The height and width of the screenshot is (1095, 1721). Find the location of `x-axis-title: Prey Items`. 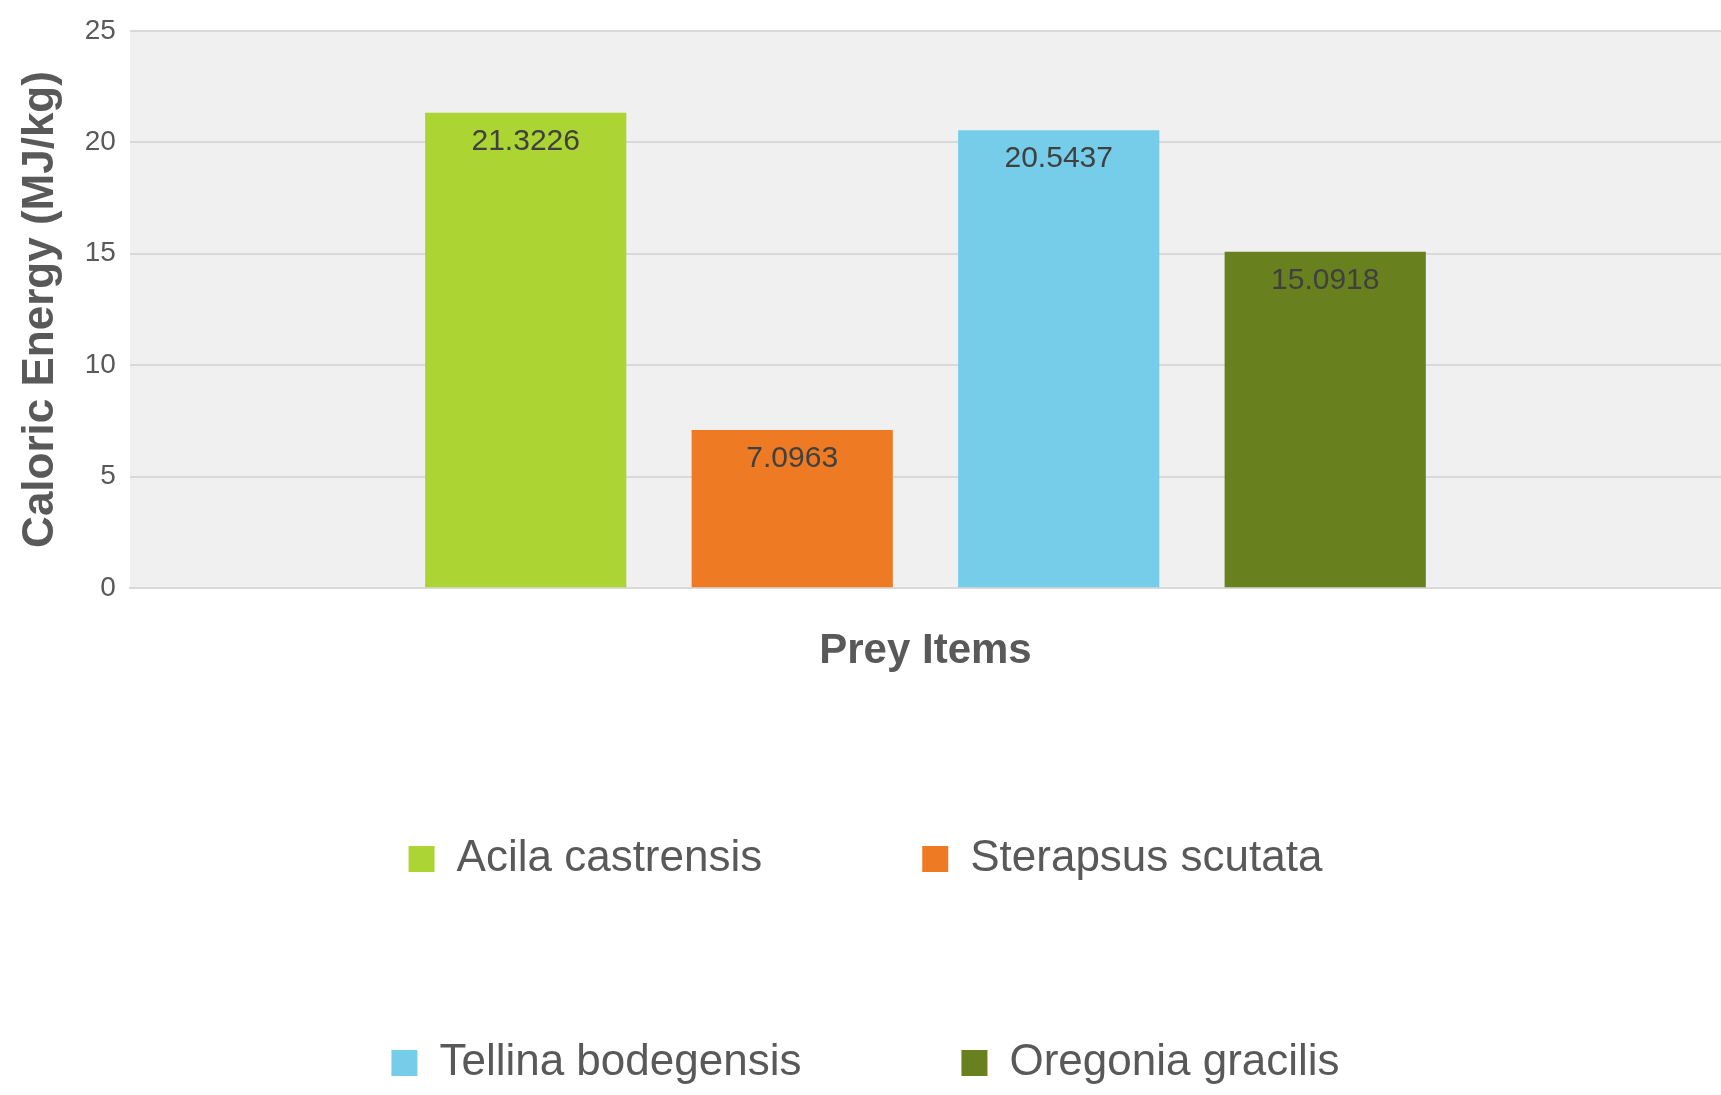

x-axis-title: Prey Items is located at coordinates (925, 649).